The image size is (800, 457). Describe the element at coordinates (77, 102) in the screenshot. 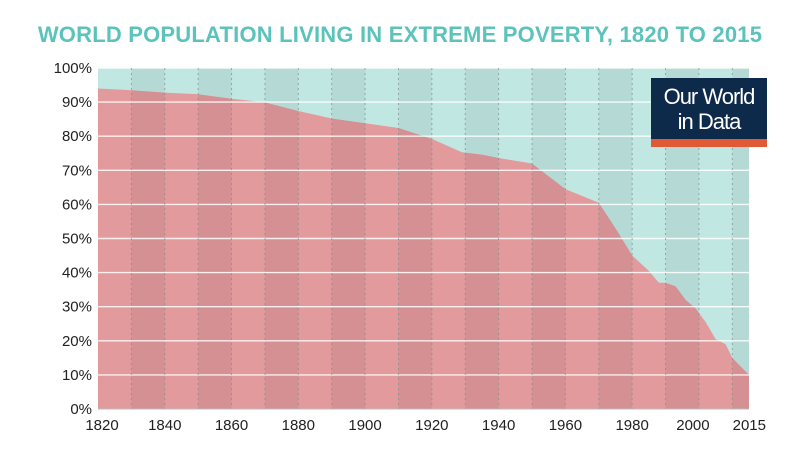

I see `y-tick-label: 90%` at that location.